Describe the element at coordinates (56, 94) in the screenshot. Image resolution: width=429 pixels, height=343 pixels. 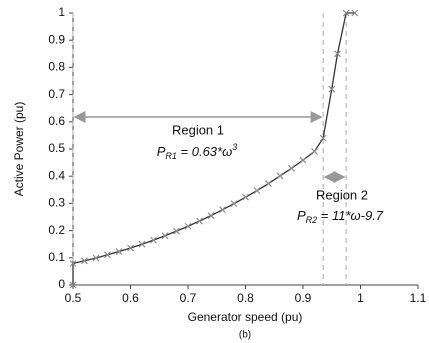
I see `y-tick-label: 0.7` at that location.